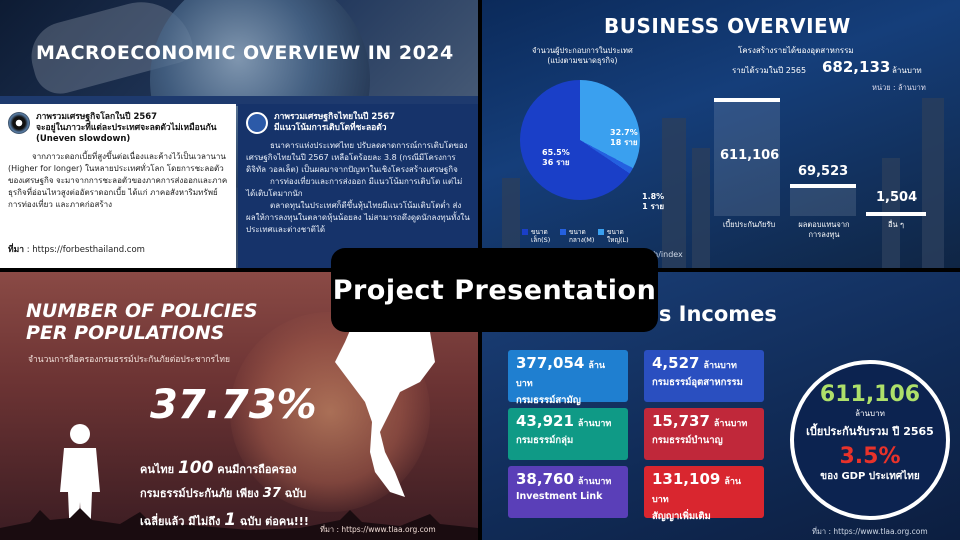 Image resolution: width=960 pixels, height=540 pixels. I want to click on tile-pension: 15,737 ล้านบาท กรมธรรม์บำนาญ, so click(704, 434).